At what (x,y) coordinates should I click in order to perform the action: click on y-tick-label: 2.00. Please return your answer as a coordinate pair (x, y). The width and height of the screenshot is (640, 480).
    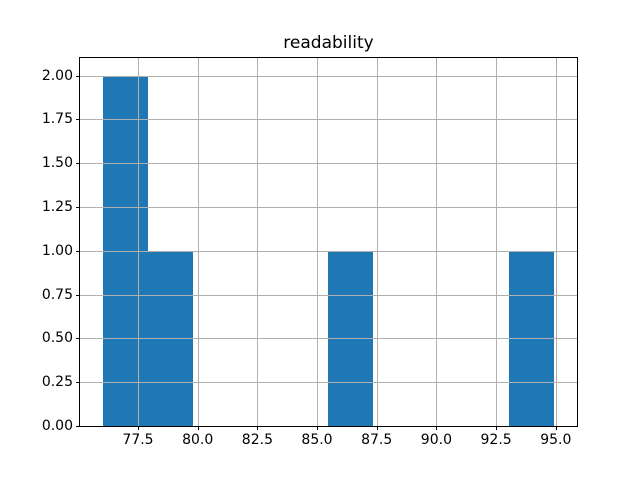
    Looking at the image, I should click on (57, 75).